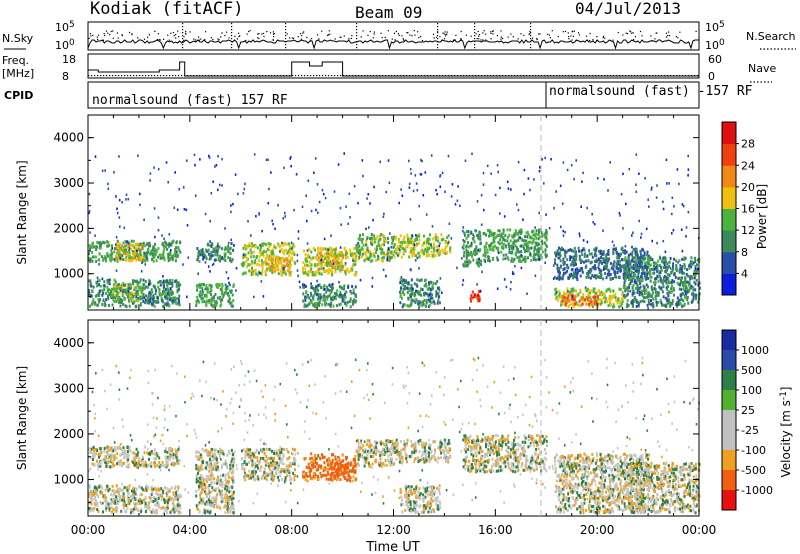 The image size is (800, 554). What do you see at coordinates (738, 208) in the screenshot?
I see `power-colorbar: 4 8 12 16 20 24 28` at bounding box center [738, 208].